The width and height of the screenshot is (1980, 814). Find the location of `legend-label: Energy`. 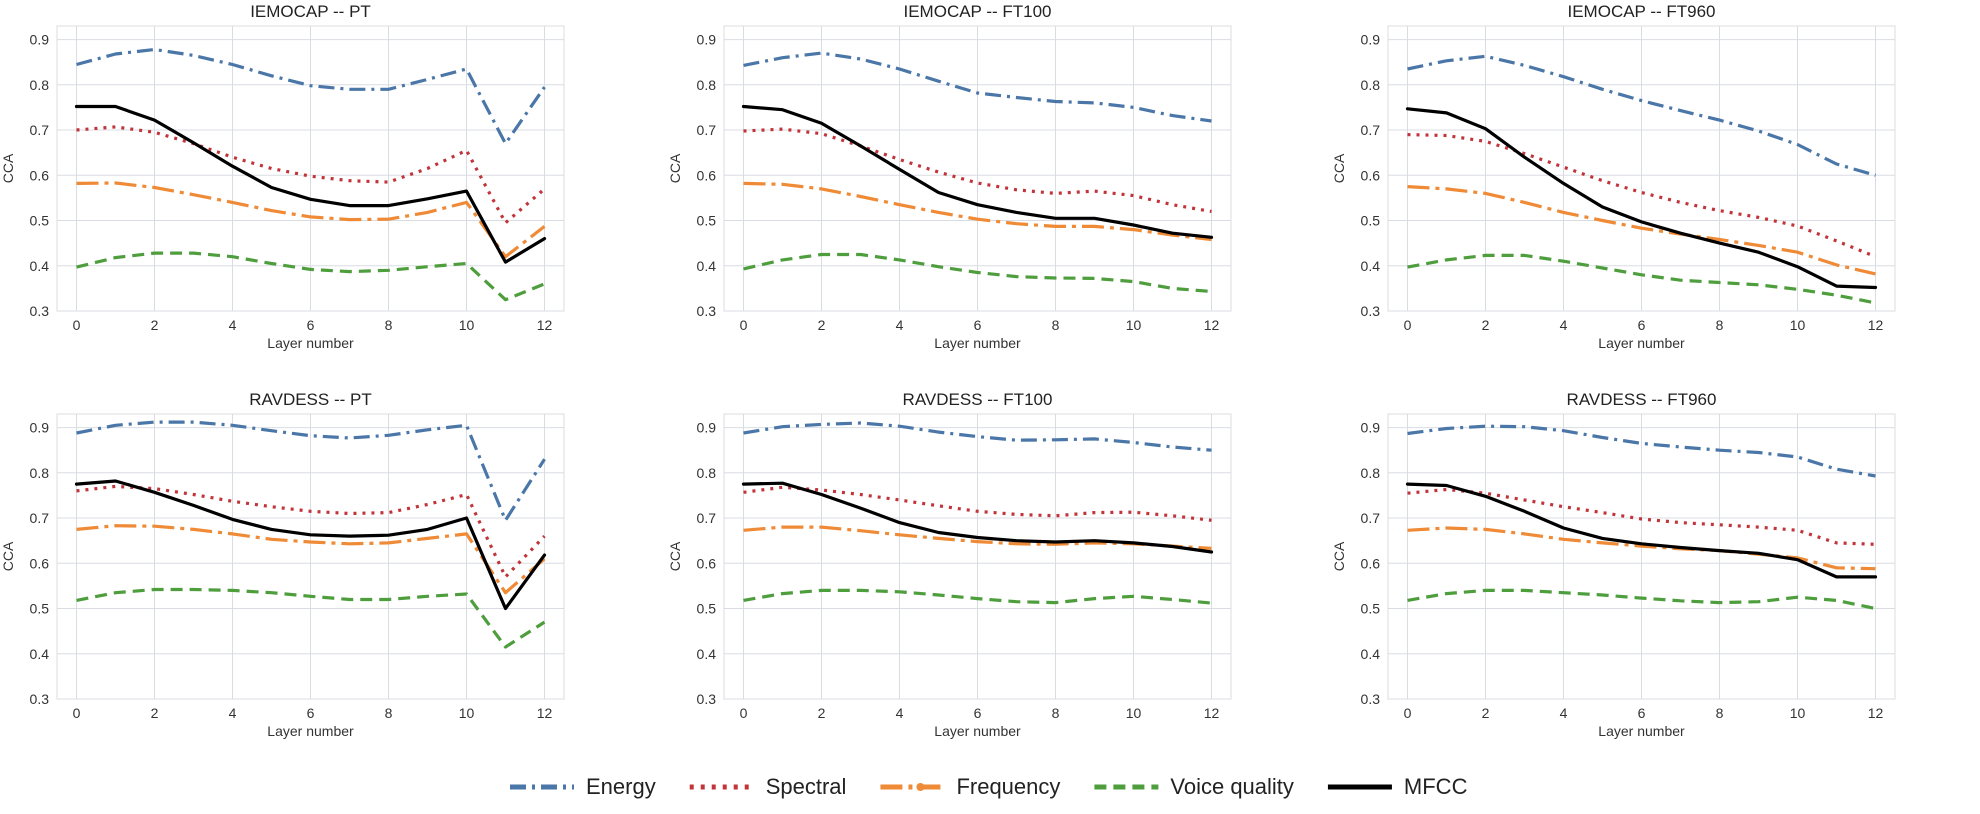

legend-label: Energy is located at coordinates (621, 786).